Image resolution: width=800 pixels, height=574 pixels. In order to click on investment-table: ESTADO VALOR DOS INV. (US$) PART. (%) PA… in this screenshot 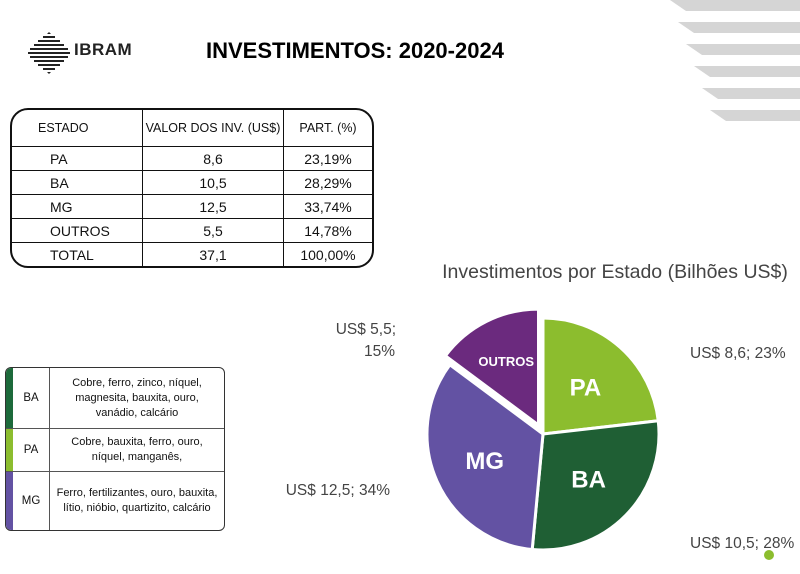, I will do `click(192, 188)`.